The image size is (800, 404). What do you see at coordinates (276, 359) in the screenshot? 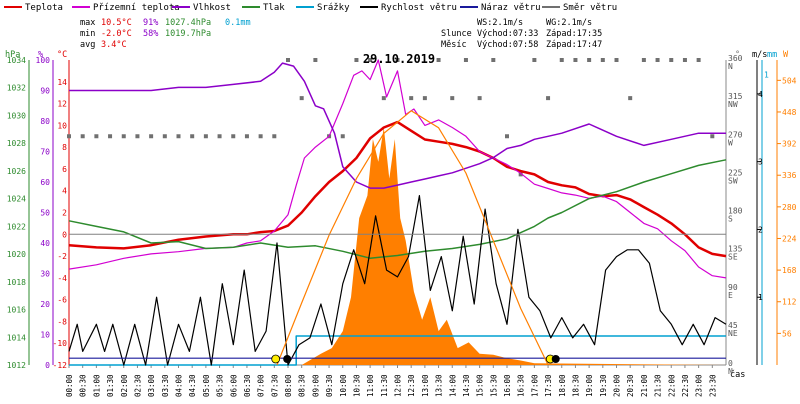
I see `sun-rise-marker` at bounding box center [276, 359].